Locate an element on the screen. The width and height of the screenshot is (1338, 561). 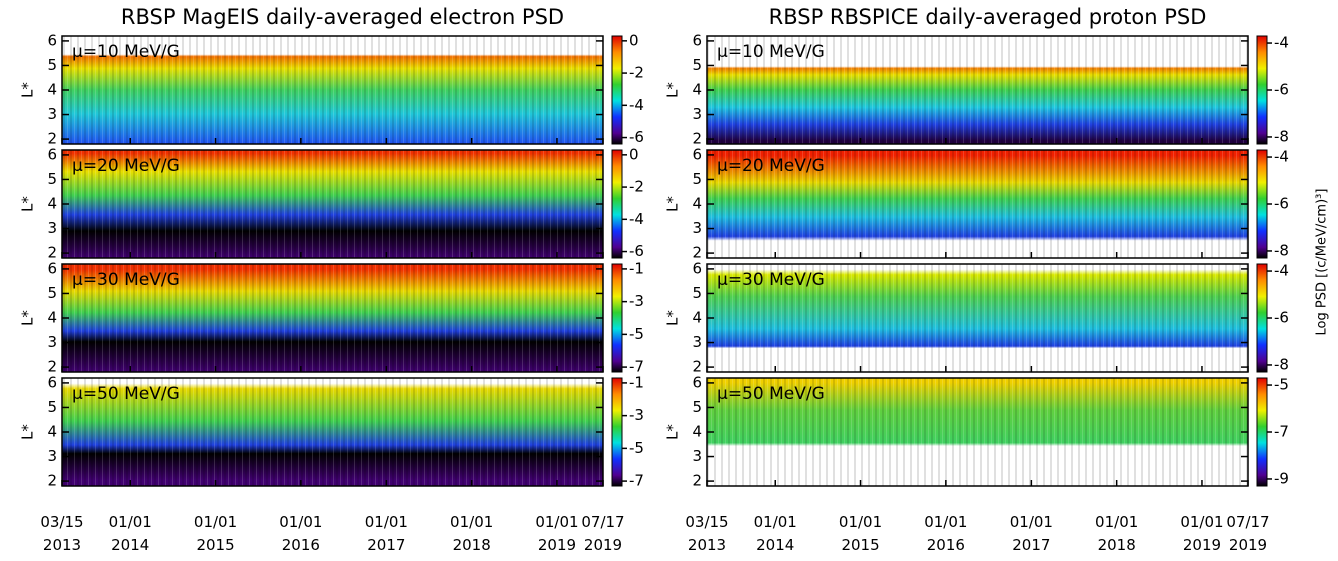
chart-title: RBSP RBSPICE daily-averaged proton PSD is located at coordinates (988, 17).